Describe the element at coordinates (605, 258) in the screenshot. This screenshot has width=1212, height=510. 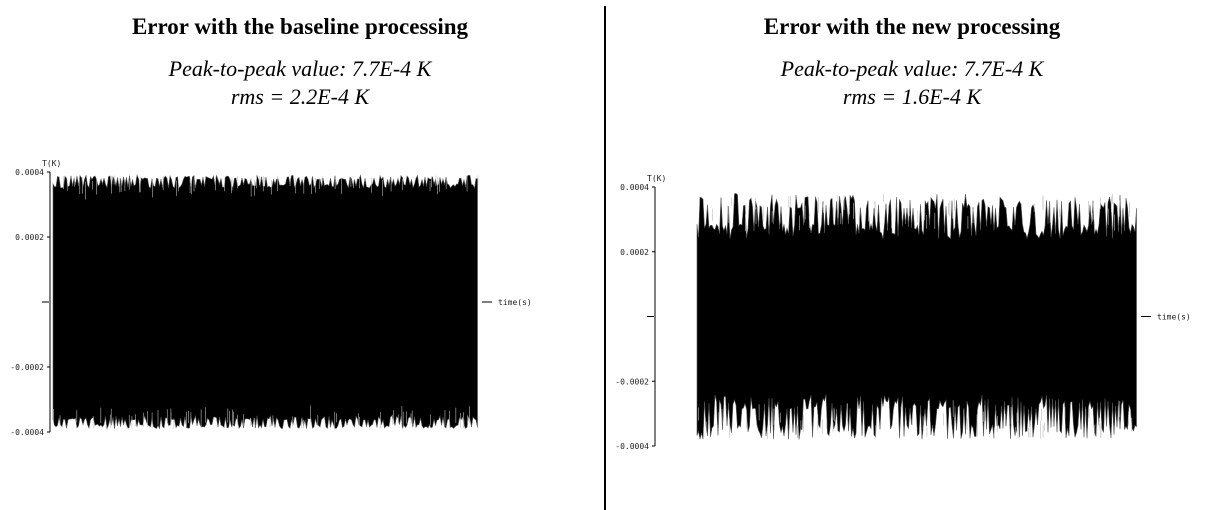
I see `panel-divider` at that location.